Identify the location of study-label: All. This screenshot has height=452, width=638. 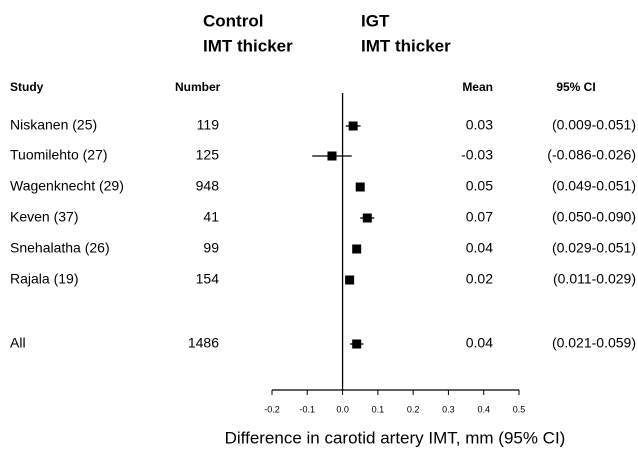
(18, 343).